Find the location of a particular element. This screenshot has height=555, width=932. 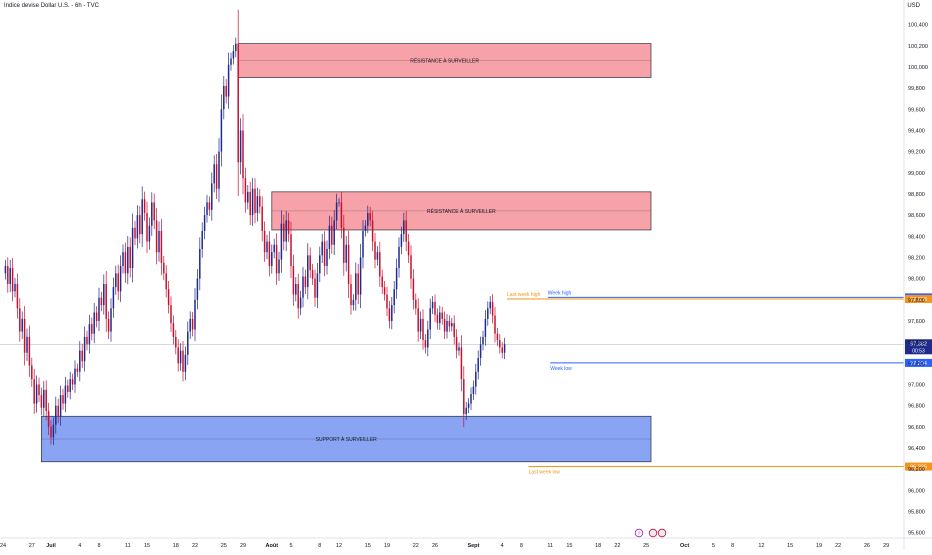

x-tick-label: 5 is located at coordinates (713, 546).